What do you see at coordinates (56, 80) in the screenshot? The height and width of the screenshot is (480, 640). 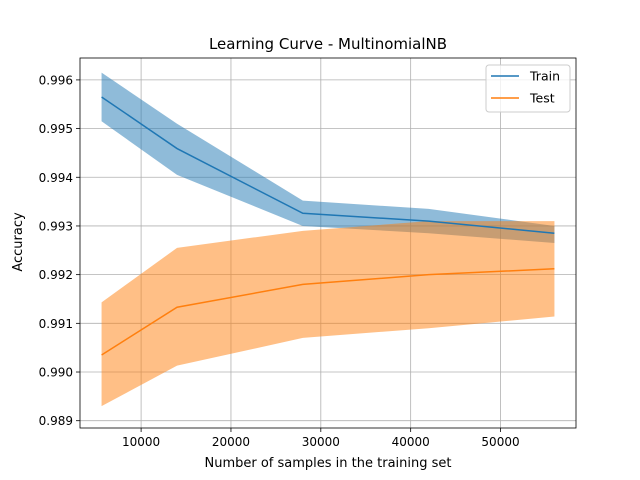 I see `y-tick-label: 0.996` at bounding box center [56, 80].